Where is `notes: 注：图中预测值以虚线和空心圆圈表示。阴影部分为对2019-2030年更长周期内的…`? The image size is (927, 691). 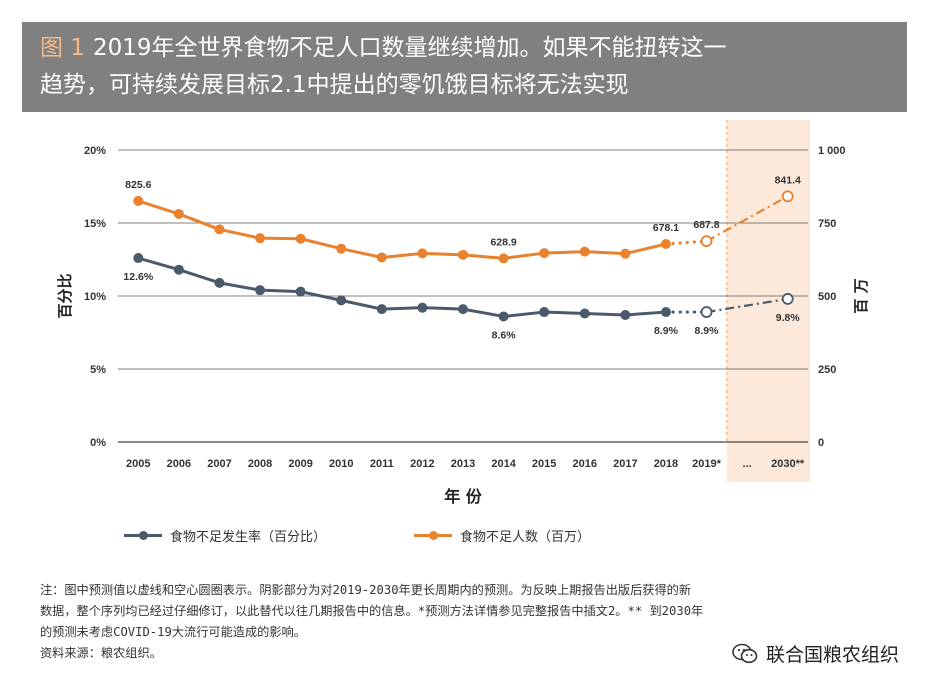 notes: 注：图中预测值以虚线和空心圆圈表示。阴影部分为对2019-2030年更长周期内的… is located at coordinates (470, 622).